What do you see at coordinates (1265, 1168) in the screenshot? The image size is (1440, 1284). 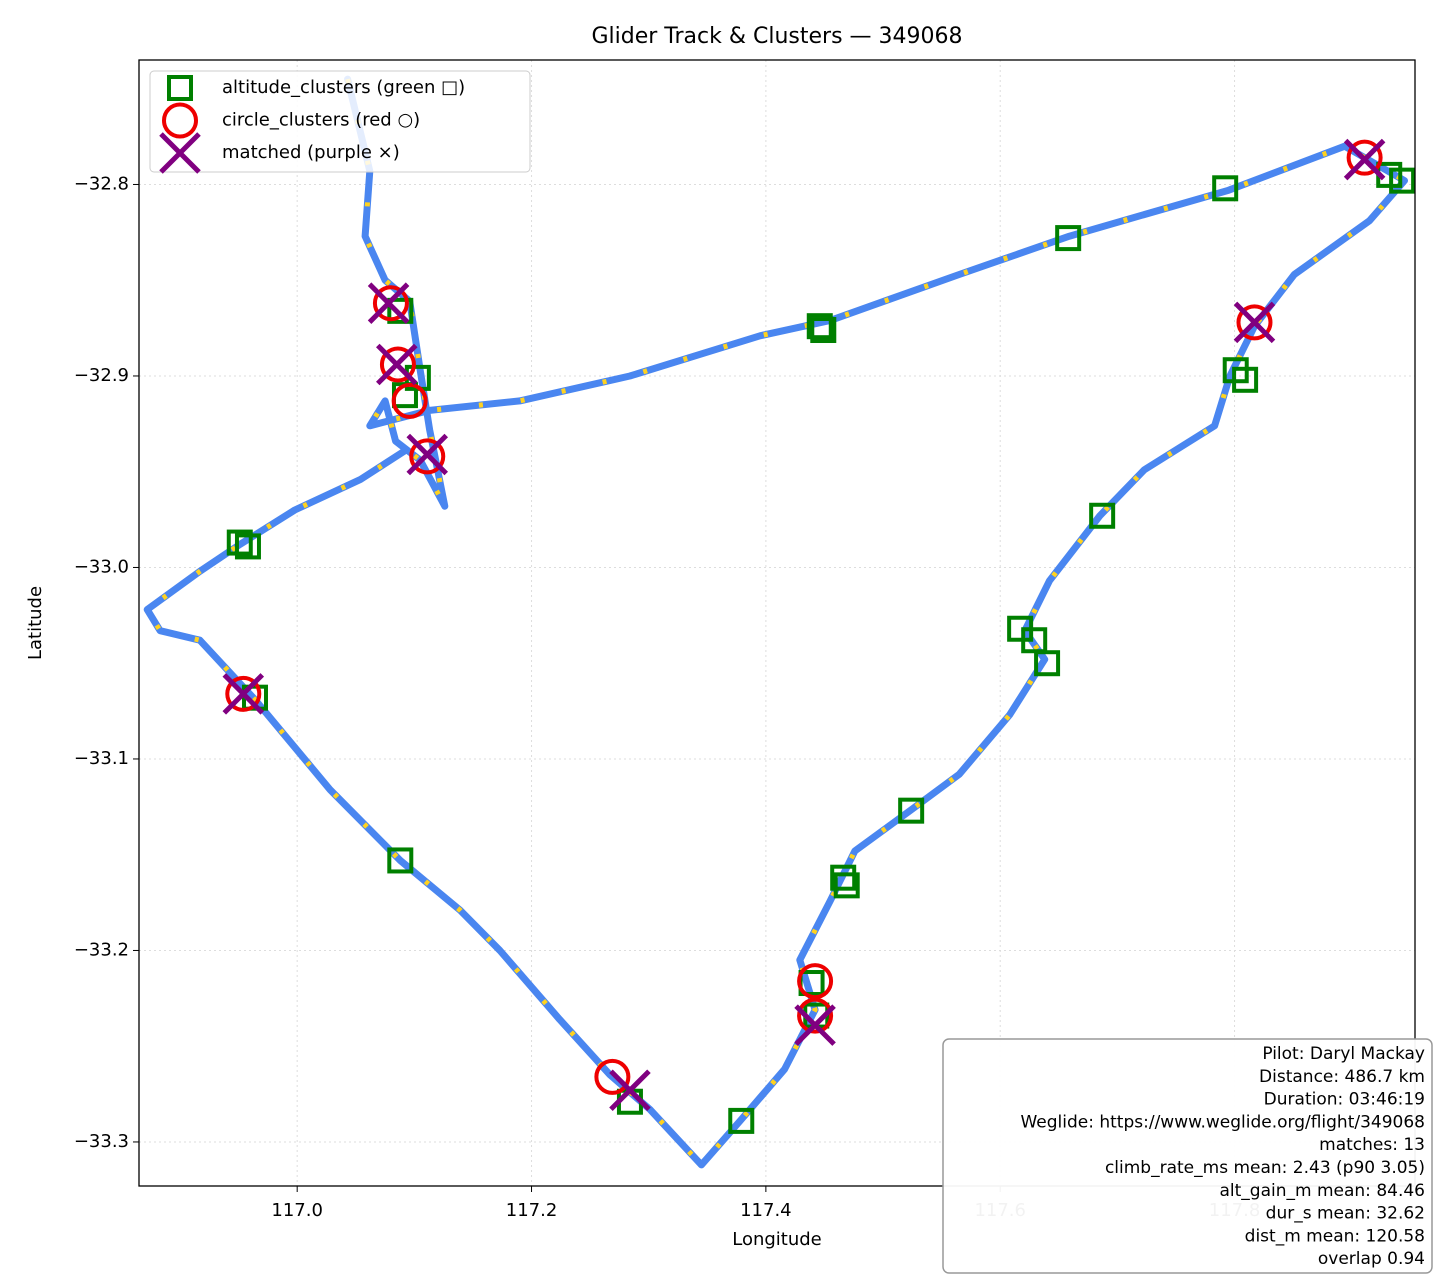 I see `info-line: climb_rate_ms mean: 2.43 (p90 3.05)` at bounding box center [1265, 1168].